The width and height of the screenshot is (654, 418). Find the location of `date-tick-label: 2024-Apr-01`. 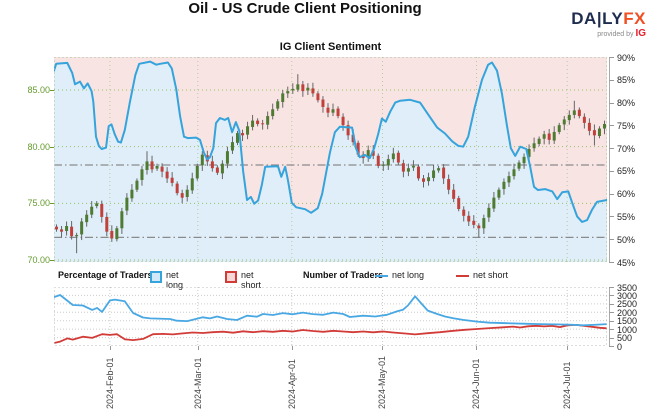

date-tick-label: 2024-Apr-01 is located at coordinates (291, 383).